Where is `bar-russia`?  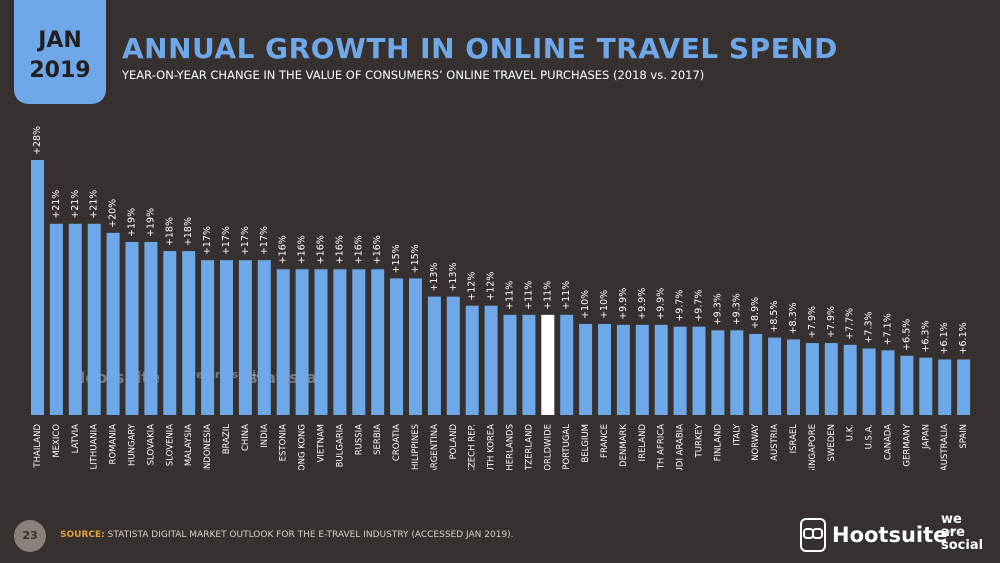
bar-russia is located at coordinates (359, 342).